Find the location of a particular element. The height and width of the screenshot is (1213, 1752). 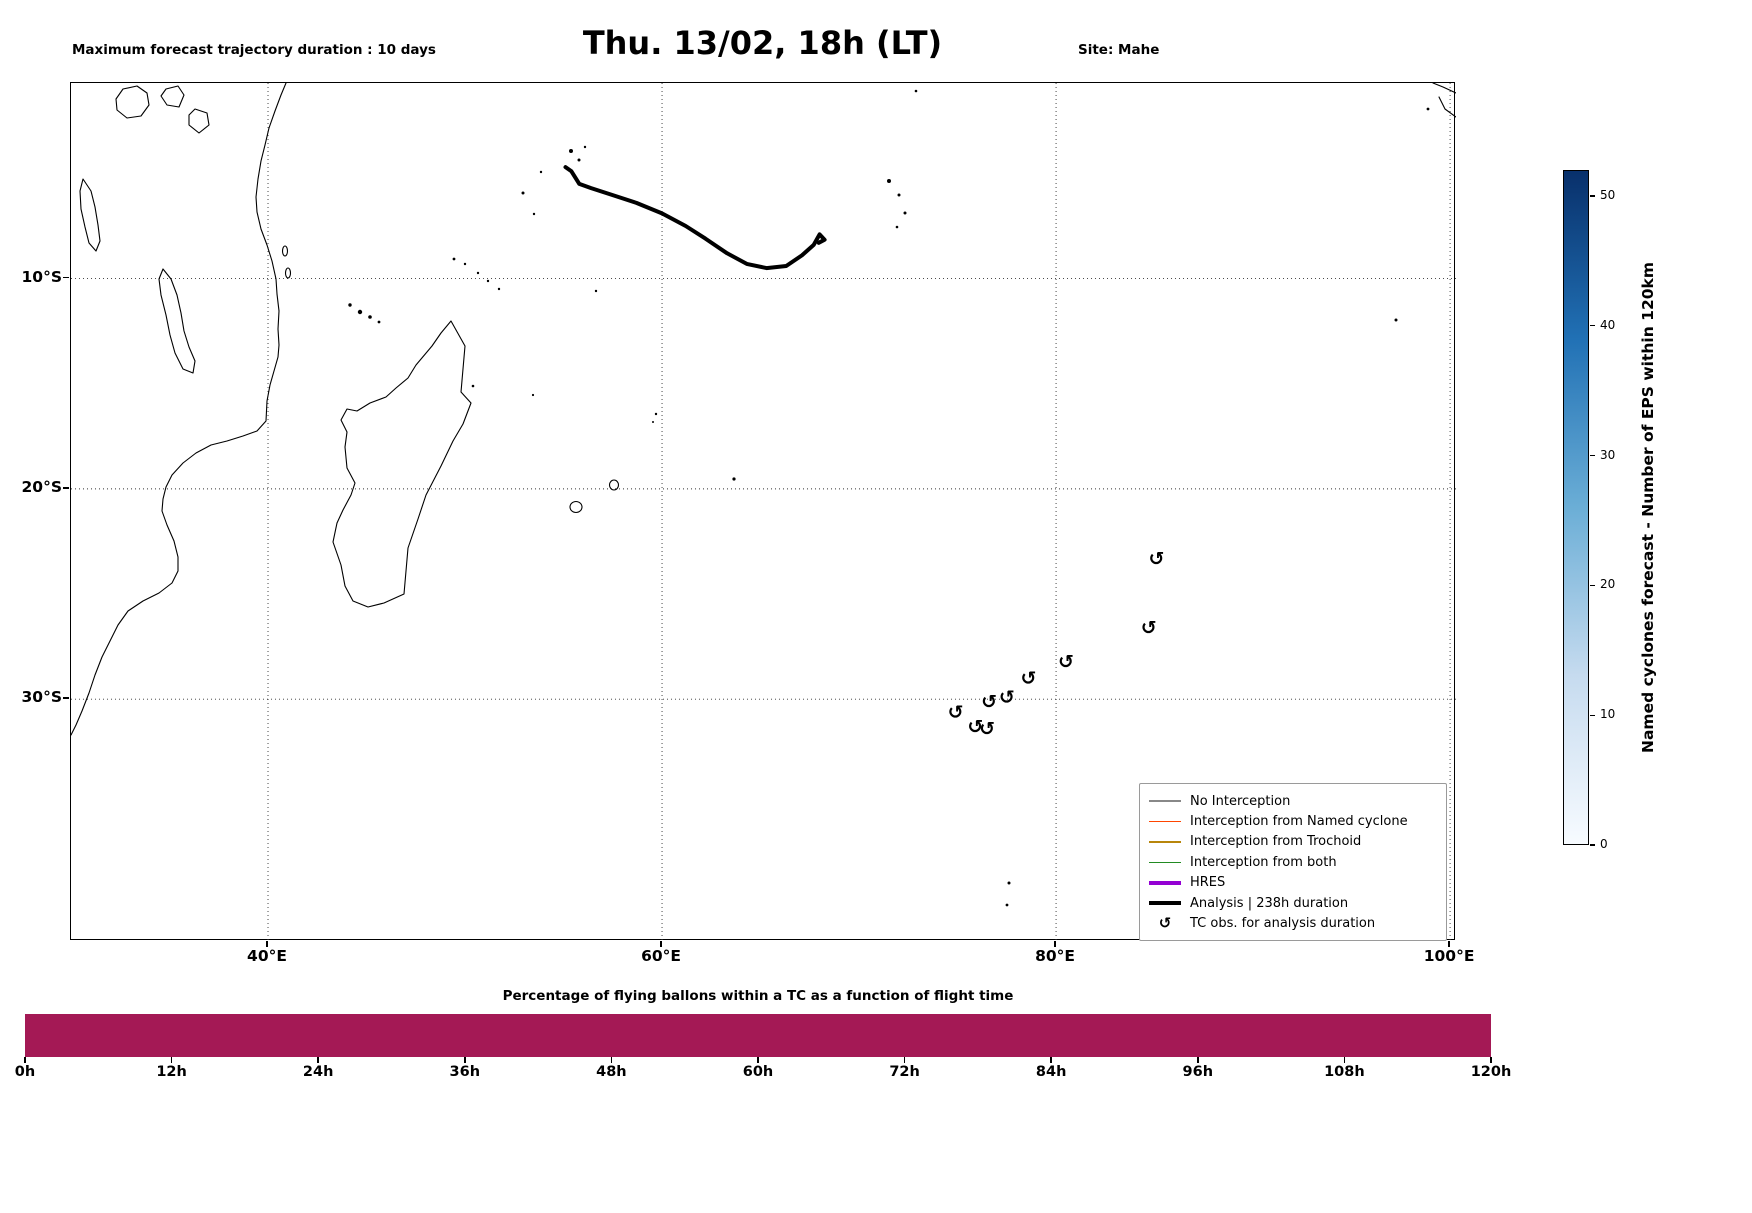

y-axis-tick-label: 10°S is located at coordinates (41, 276).